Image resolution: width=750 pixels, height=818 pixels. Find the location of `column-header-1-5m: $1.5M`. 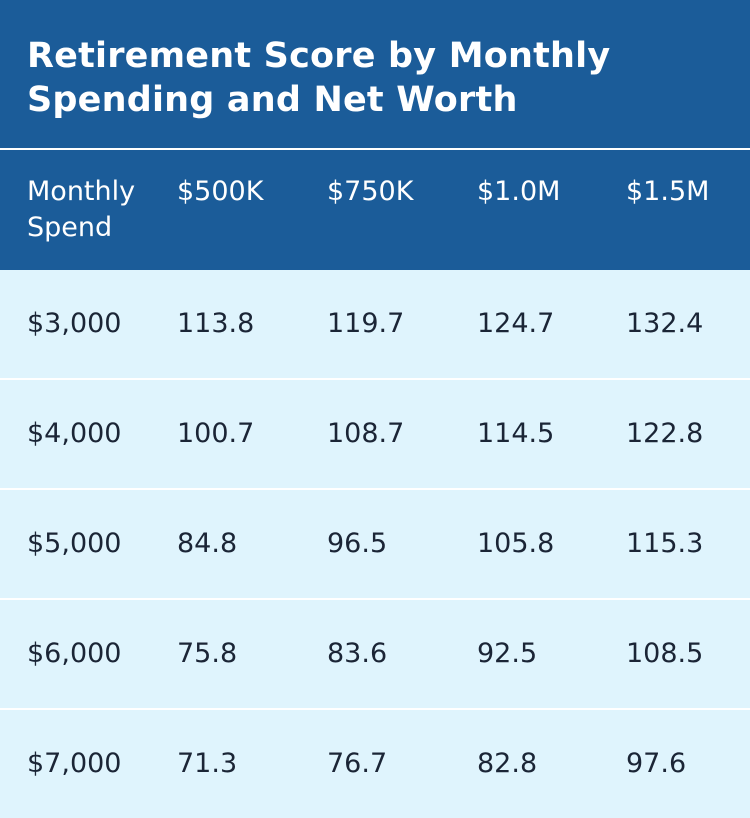

column-header-1-5m: $1.5M is located at coordinates (668, 191).